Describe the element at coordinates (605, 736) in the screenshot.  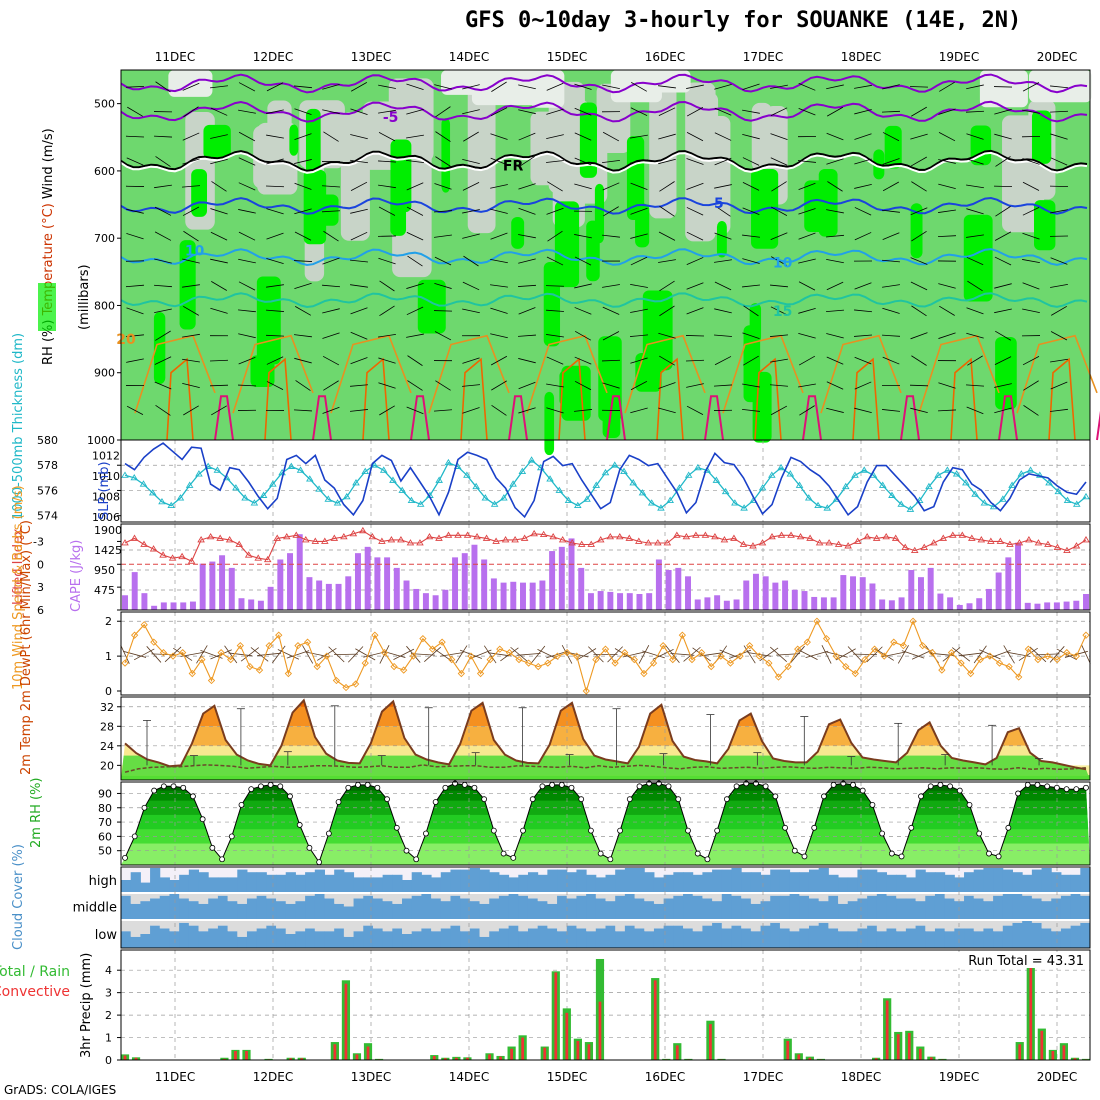
I see `temp-band` at that location.